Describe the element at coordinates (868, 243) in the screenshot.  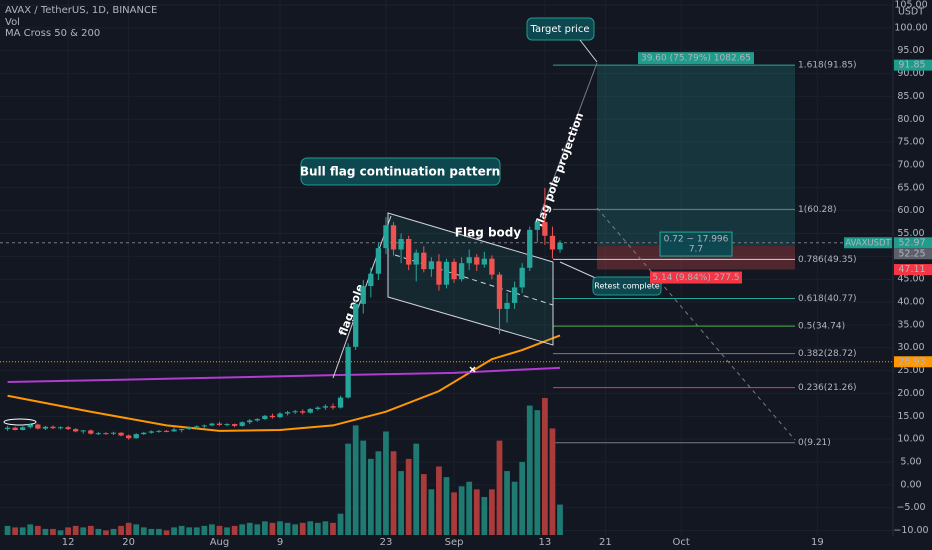
I see `symbol-label: AVAXUSDT` at that location.